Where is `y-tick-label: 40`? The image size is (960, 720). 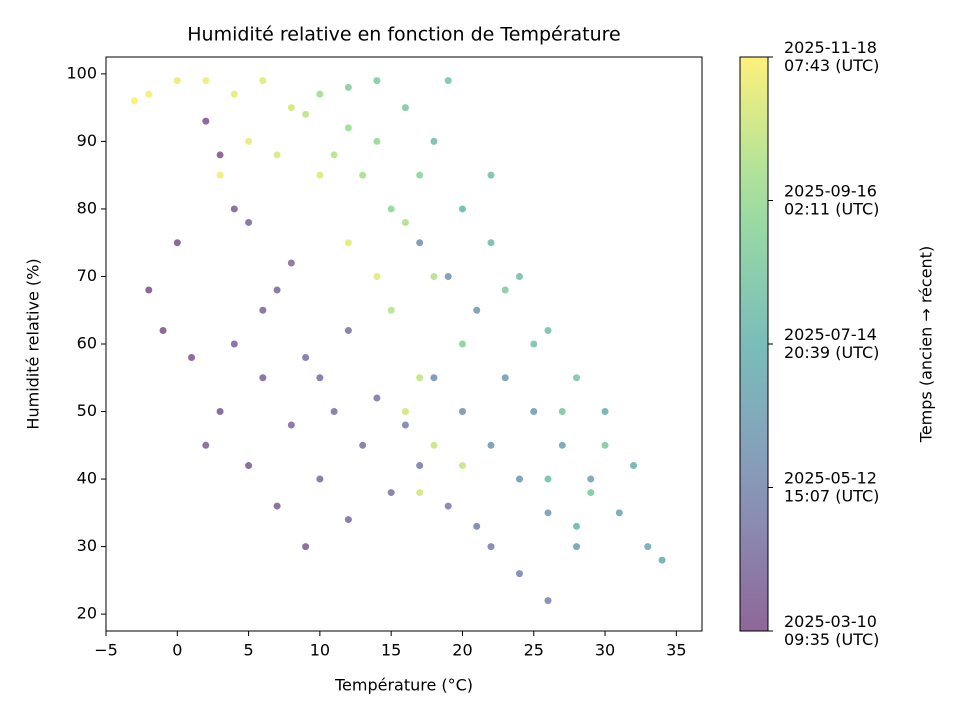
y-tick-label: 40 is located at coordinates (87, 478).